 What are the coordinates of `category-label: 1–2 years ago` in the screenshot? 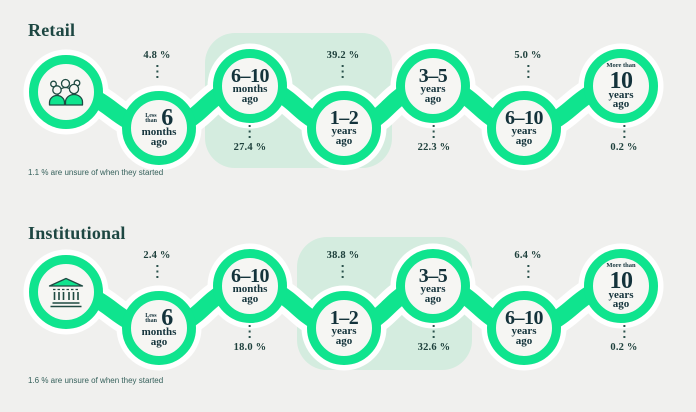 It's located at (344, 327).